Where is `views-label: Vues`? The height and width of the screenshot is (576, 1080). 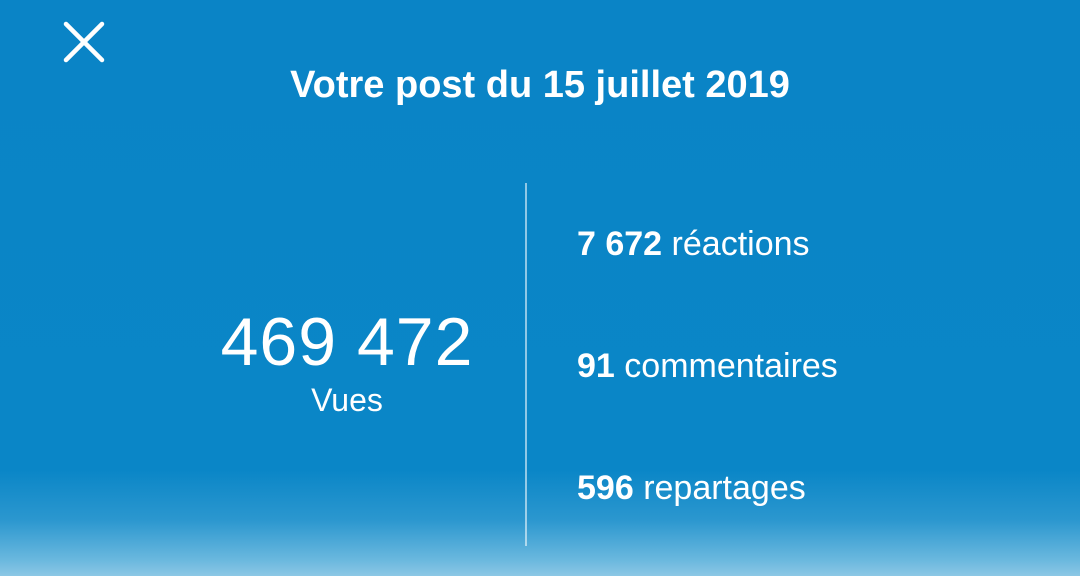 views-label: Vues is located at coordinates (347, 400).